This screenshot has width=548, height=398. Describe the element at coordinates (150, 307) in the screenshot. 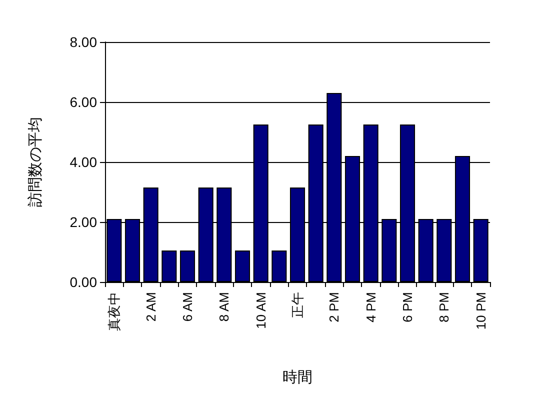

I see `x-tick-label: 2 AM` at that location.